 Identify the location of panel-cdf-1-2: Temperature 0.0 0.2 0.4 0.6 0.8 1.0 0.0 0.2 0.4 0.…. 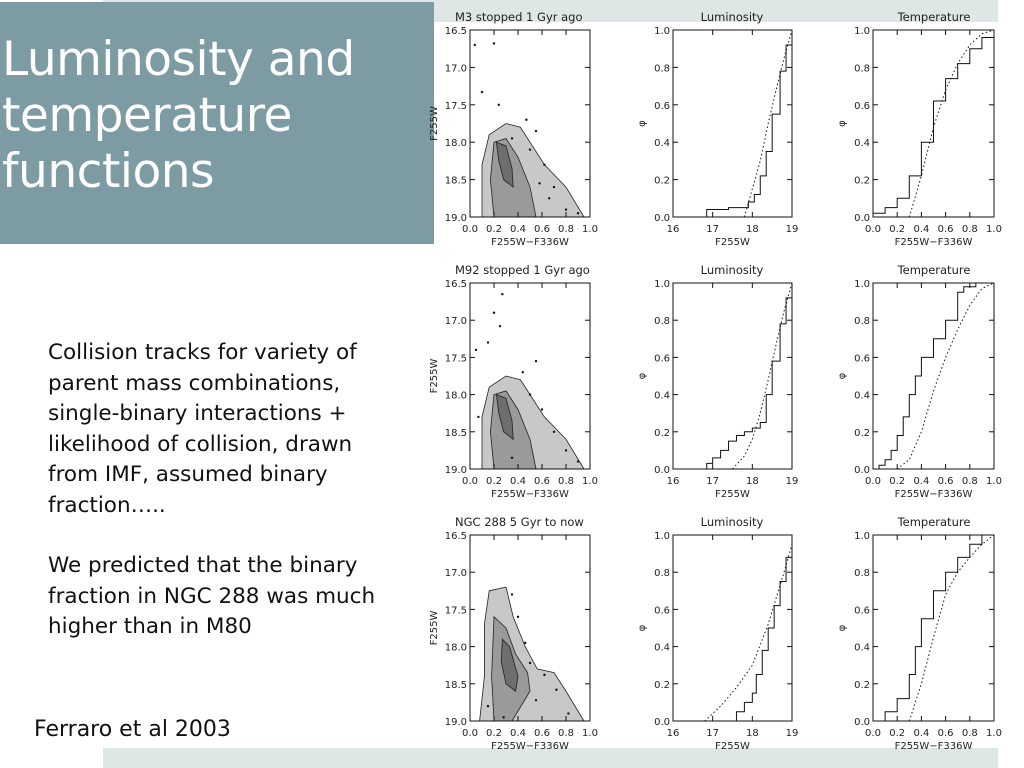
(919, 381).